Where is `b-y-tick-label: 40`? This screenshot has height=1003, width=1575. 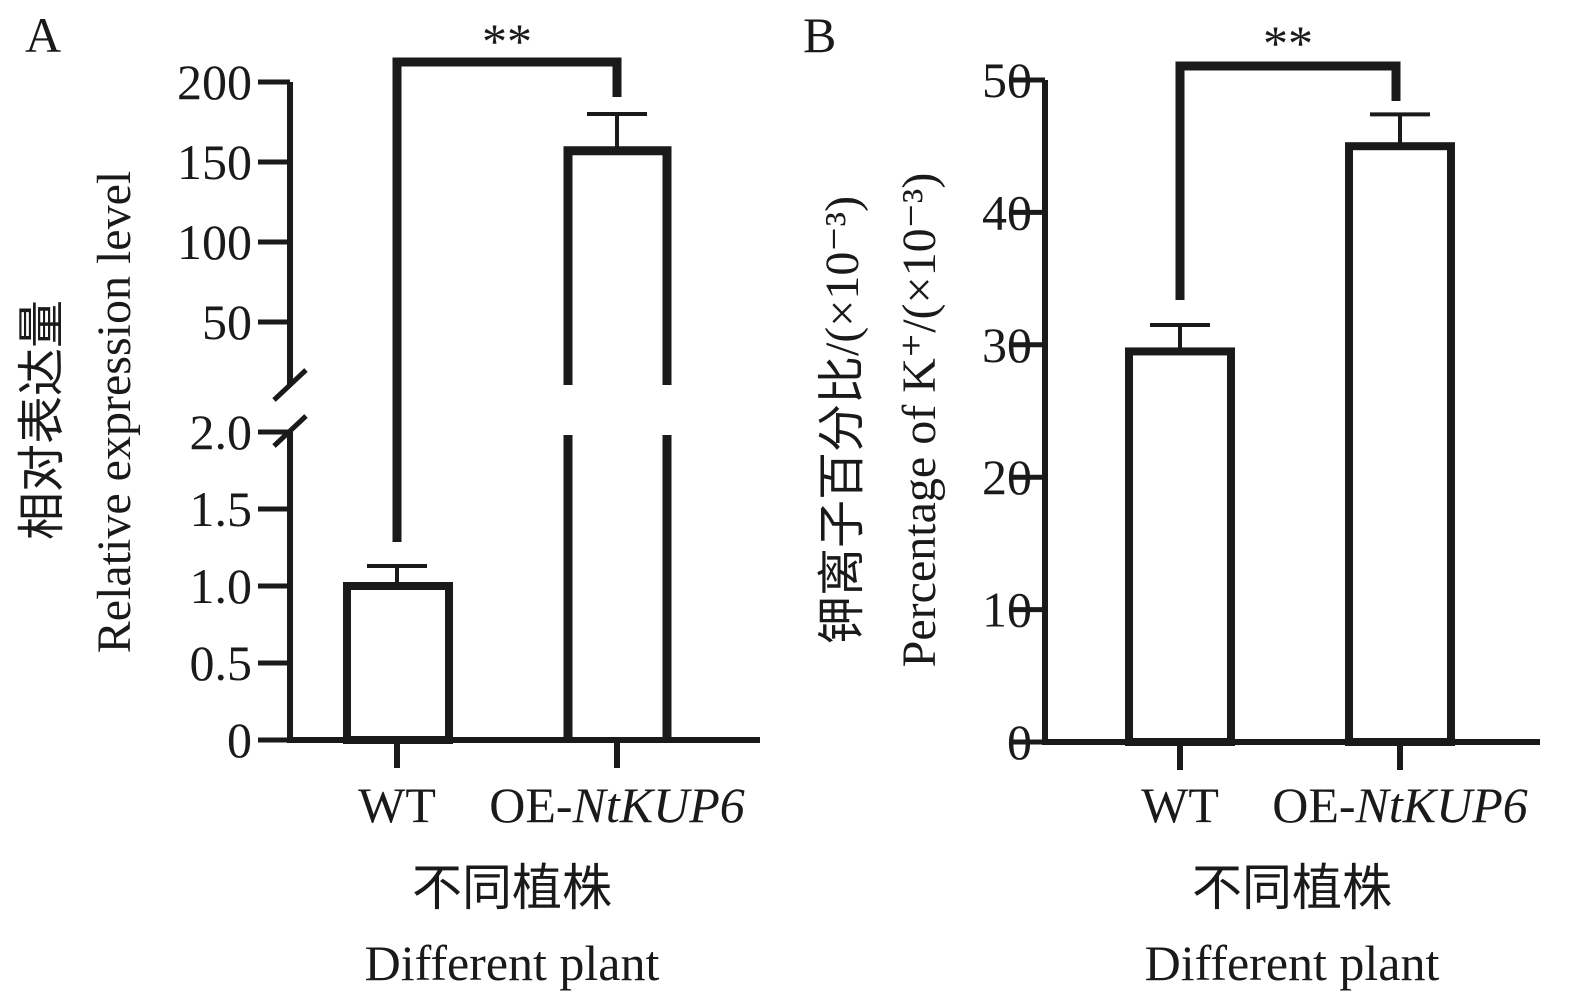
b-y-tick-label: 40 is located at coordinates (1007, 212).